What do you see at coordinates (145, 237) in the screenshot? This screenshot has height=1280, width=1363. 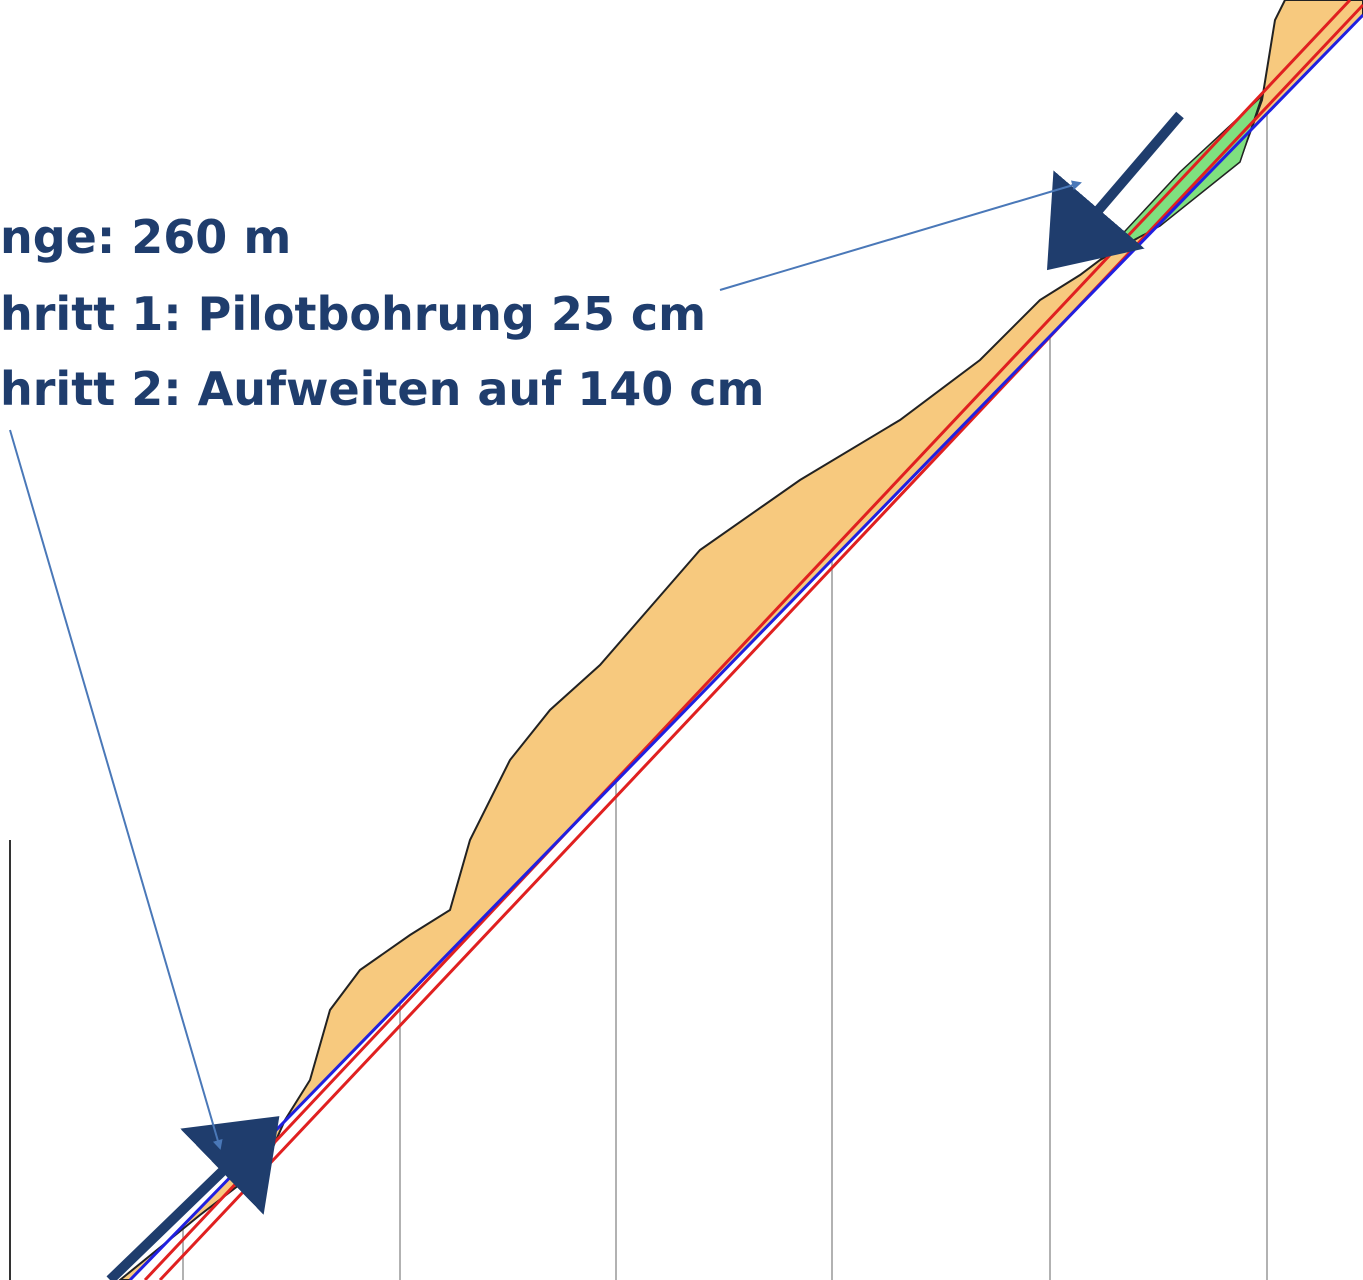 I see `label: nge: 260 m` at bounding box center [145, 237].